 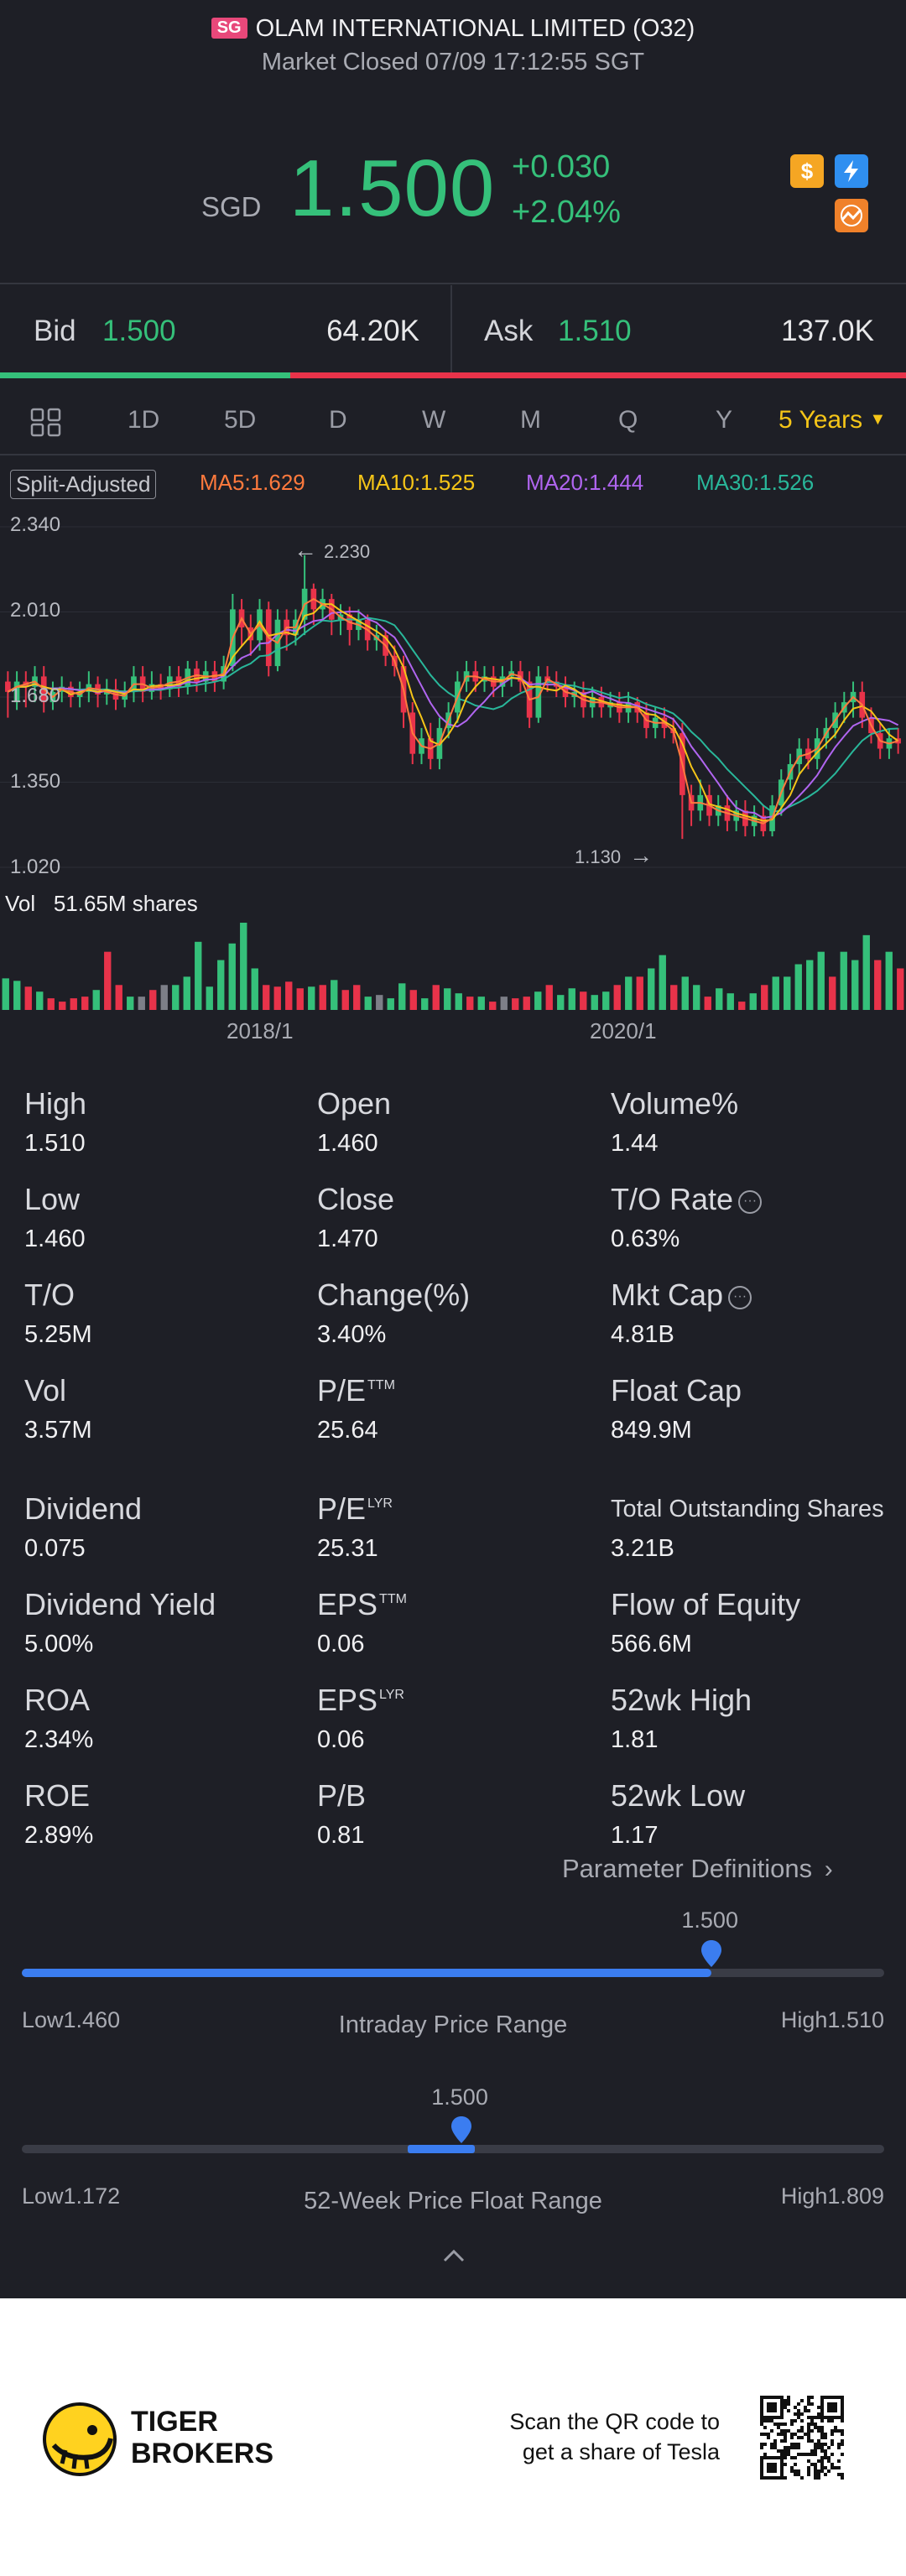 I want to click on bid-price: 1.500, so click(x=139, y=331).